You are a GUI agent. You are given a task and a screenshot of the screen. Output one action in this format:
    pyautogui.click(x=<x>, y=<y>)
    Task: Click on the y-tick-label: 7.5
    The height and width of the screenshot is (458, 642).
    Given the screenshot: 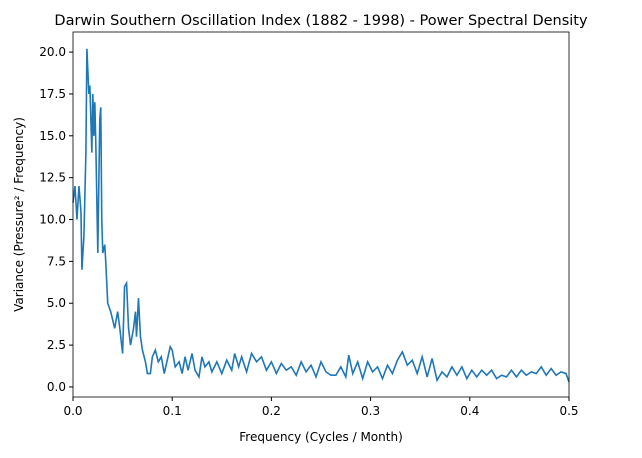 What is the action you would take?
    pyautogui.click(x=56, y=261)
    